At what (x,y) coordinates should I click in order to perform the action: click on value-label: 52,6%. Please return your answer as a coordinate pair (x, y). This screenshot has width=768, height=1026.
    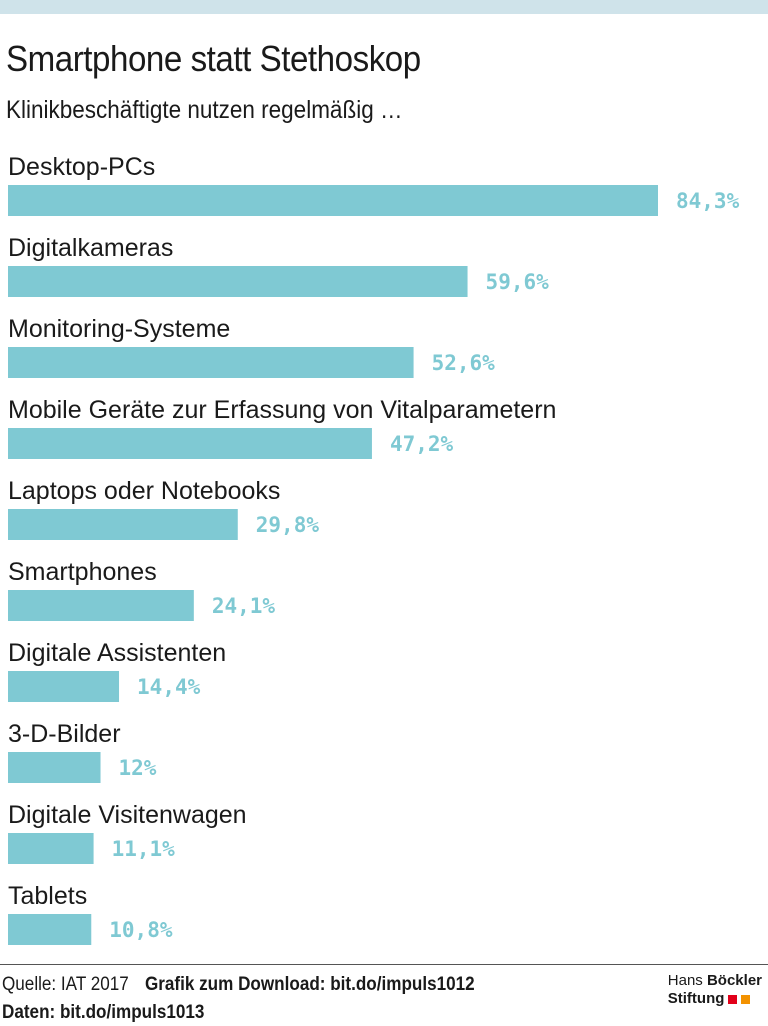
    Looking at the image, I should click on (464, 363).